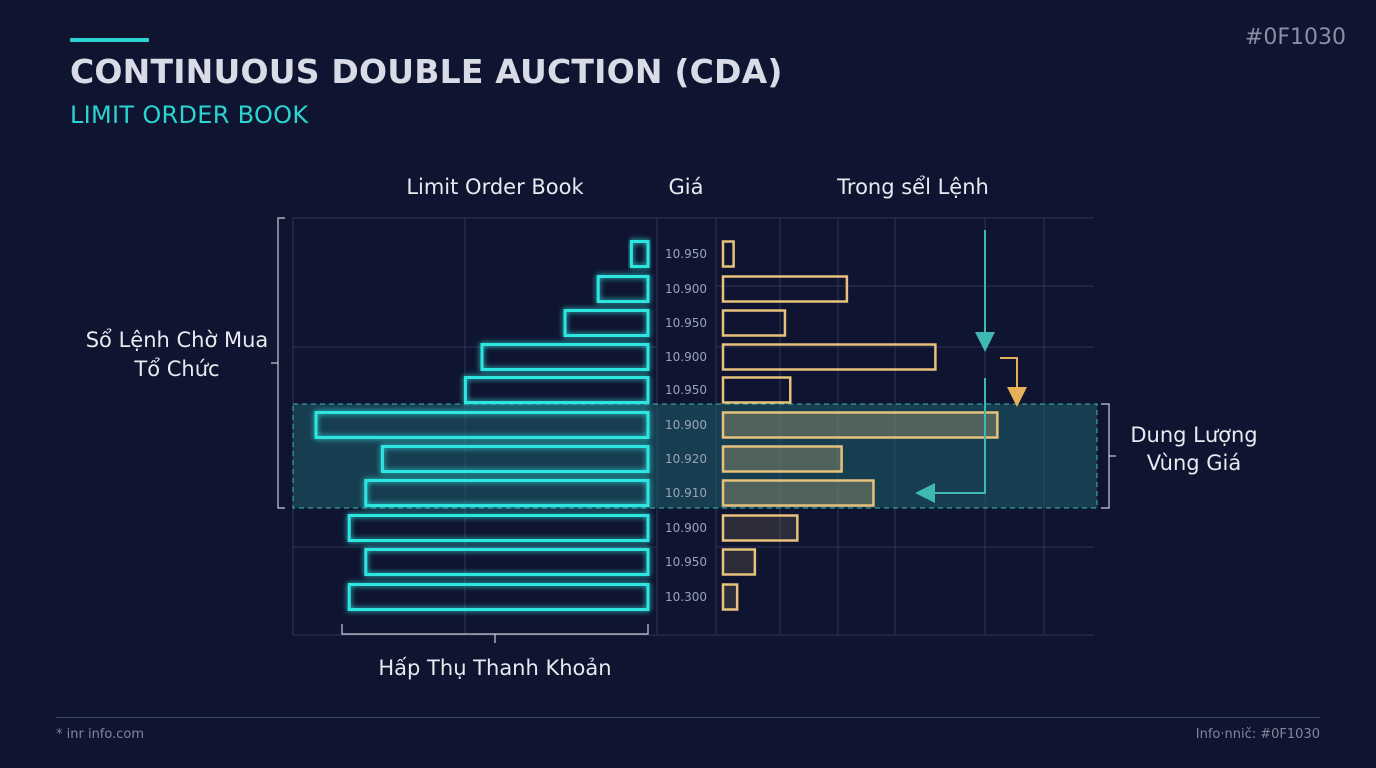 The width and height of the screenshot is (1376, 768). What do you see at coordinates (686, 254) in the screenshot?
I see `price-label-1: 10.950` at bounding box center [686, 254].